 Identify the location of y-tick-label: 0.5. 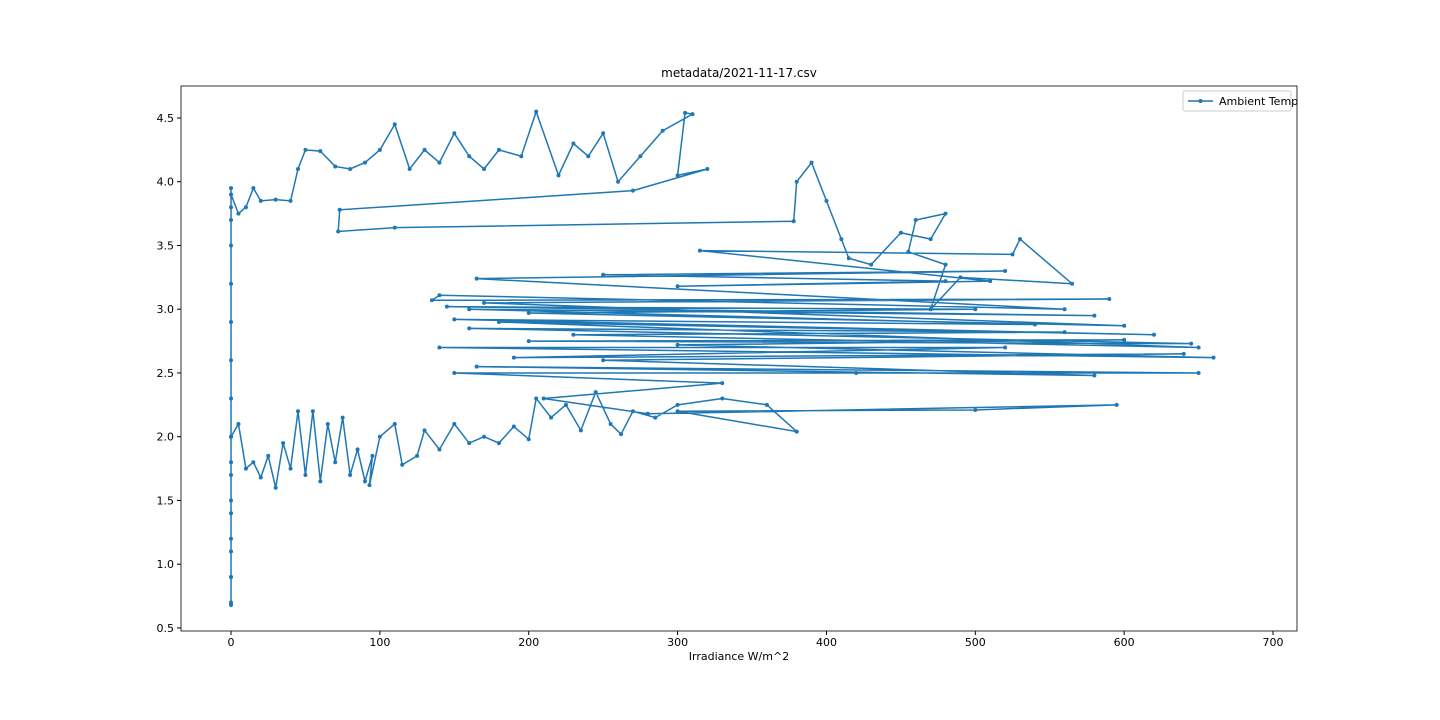
(166, 628).